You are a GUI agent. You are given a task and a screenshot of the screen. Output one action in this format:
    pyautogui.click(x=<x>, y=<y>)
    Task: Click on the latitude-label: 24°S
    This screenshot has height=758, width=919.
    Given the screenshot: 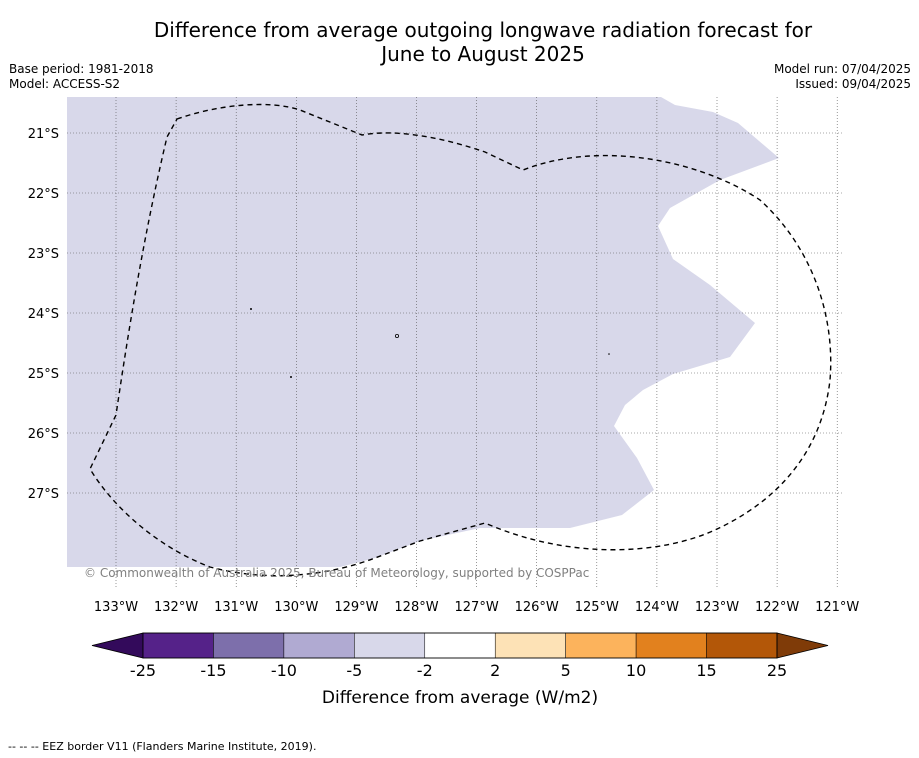 What is the action you would take?
    pyautogui.click(x=43, y=314)
    